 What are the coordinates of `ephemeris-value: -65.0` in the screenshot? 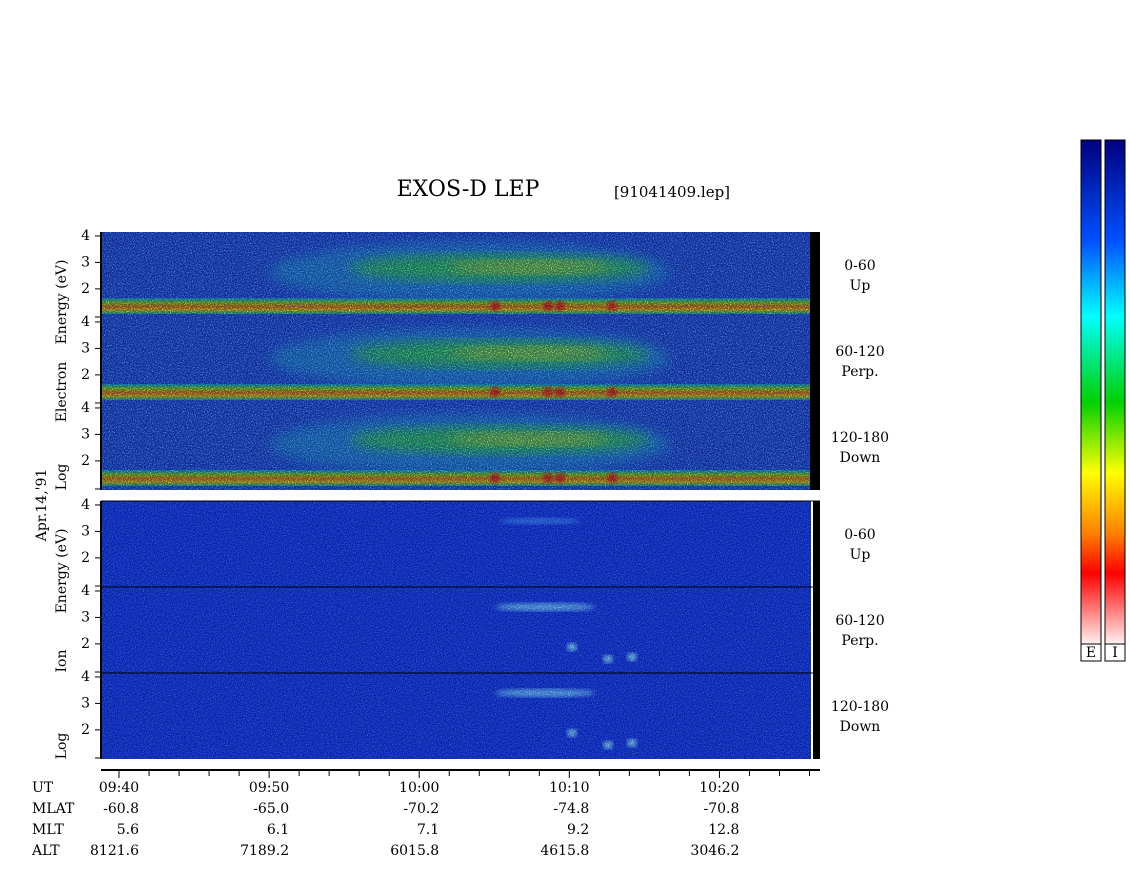 It's located at (271, 809).